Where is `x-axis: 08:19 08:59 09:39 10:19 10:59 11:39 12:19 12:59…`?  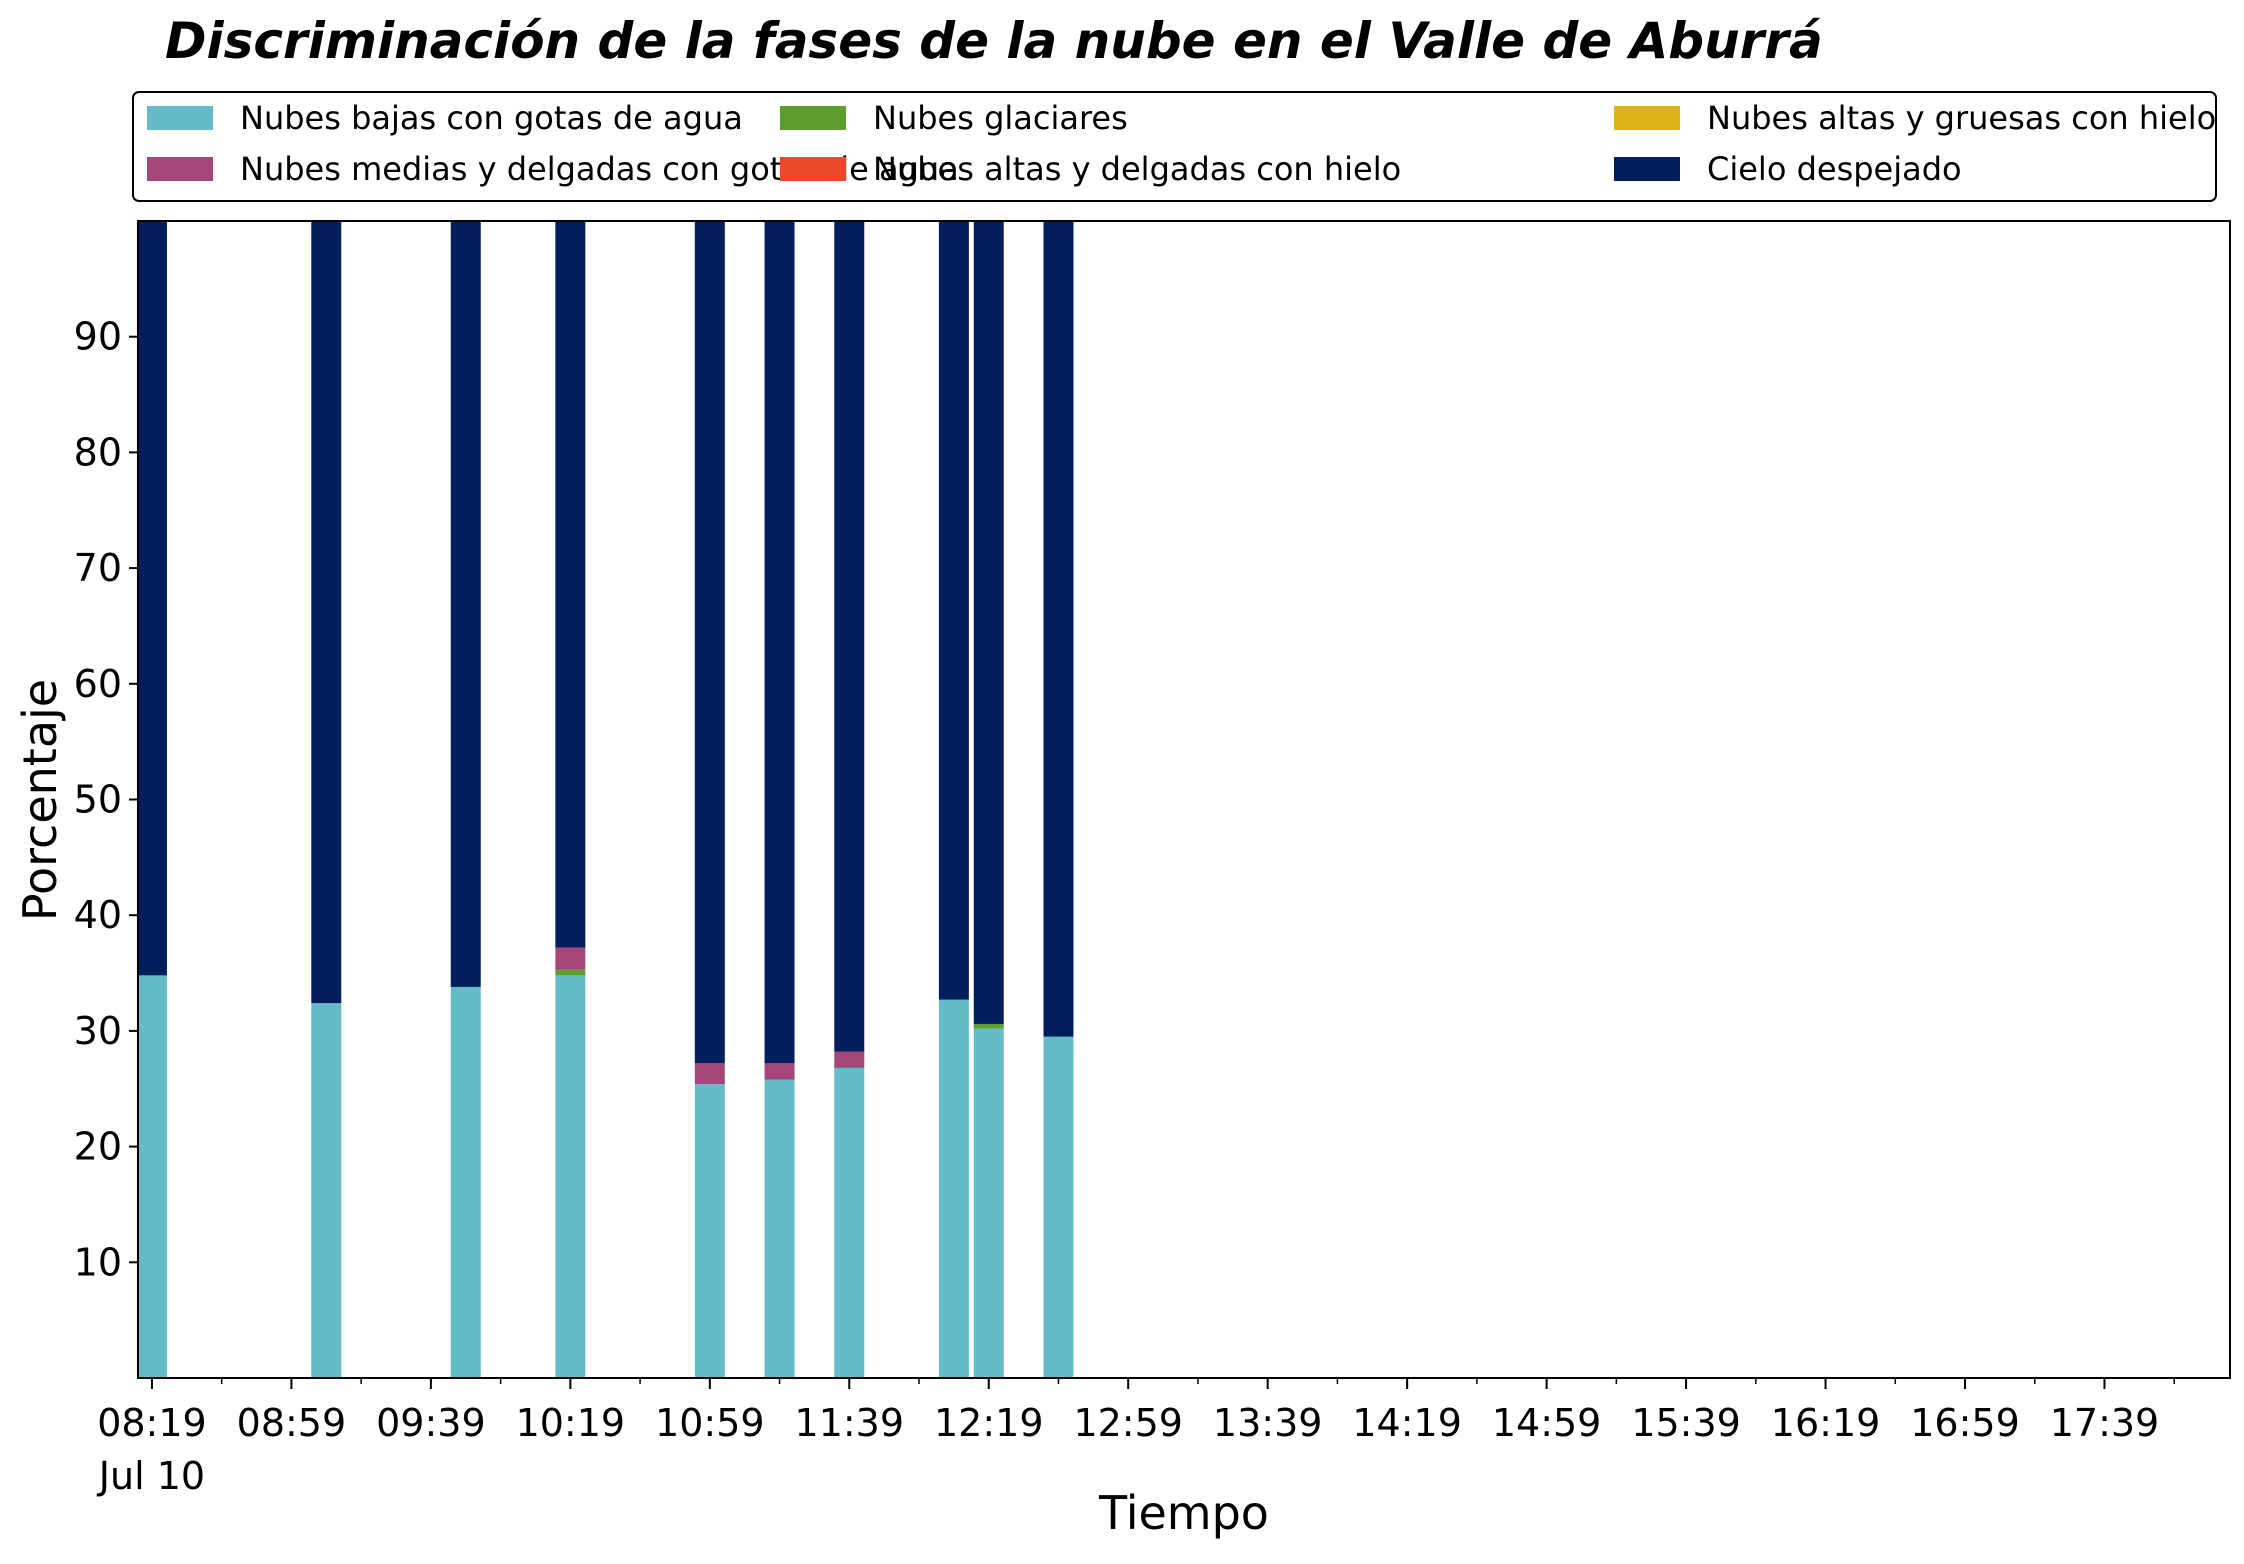 x-axis: 08:19 08:59 09:39 10:19 10:59 11:39 12:19 12:59… is located at coordinates (1136, 1438).